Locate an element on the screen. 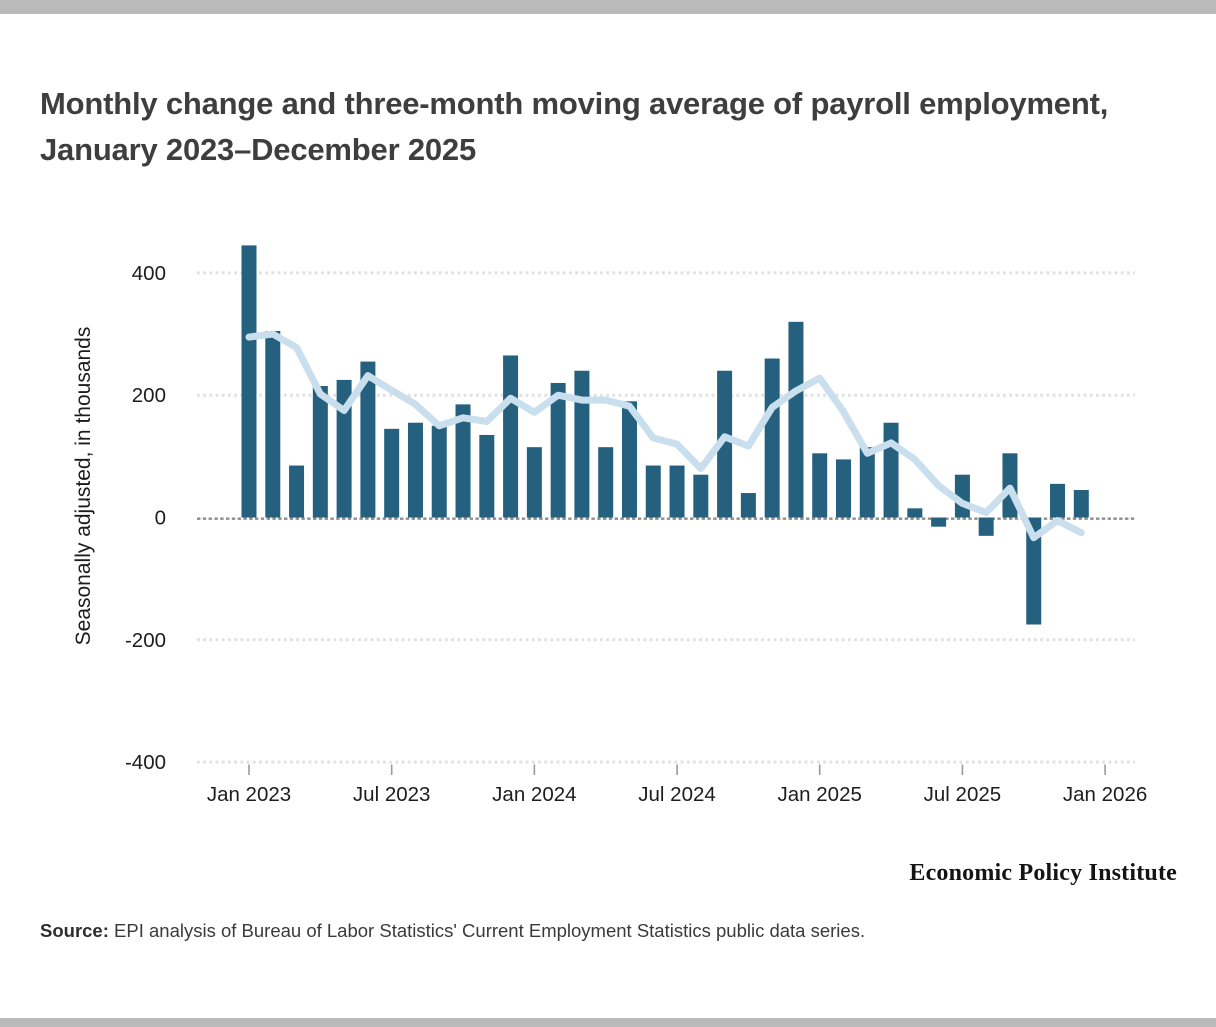 This screenshot has width=1216, height=1027. x-tick-label-jul-2023: Jul 2023 is located at coordinates (392, 794).